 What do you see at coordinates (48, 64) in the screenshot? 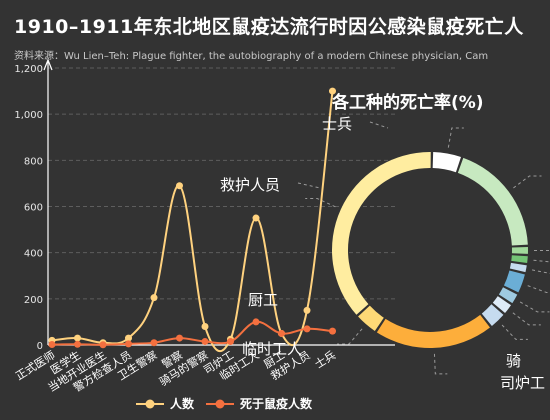
I see `y-axis-arrow` at bounding box center [48, 64].